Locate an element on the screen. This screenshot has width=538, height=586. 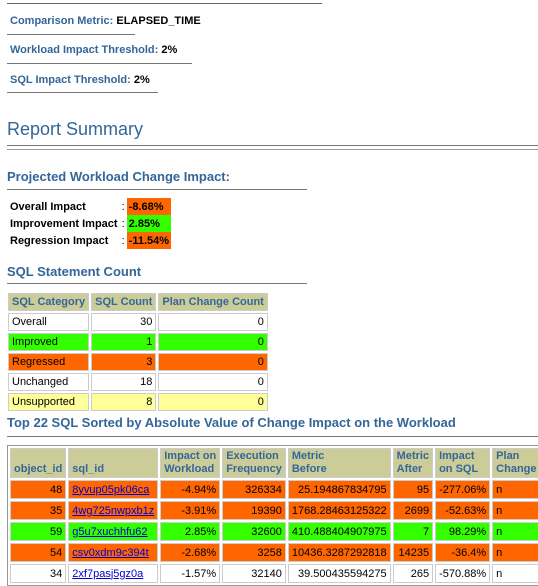
column-header: Execution Frequency is located at coordinates (254, 463).